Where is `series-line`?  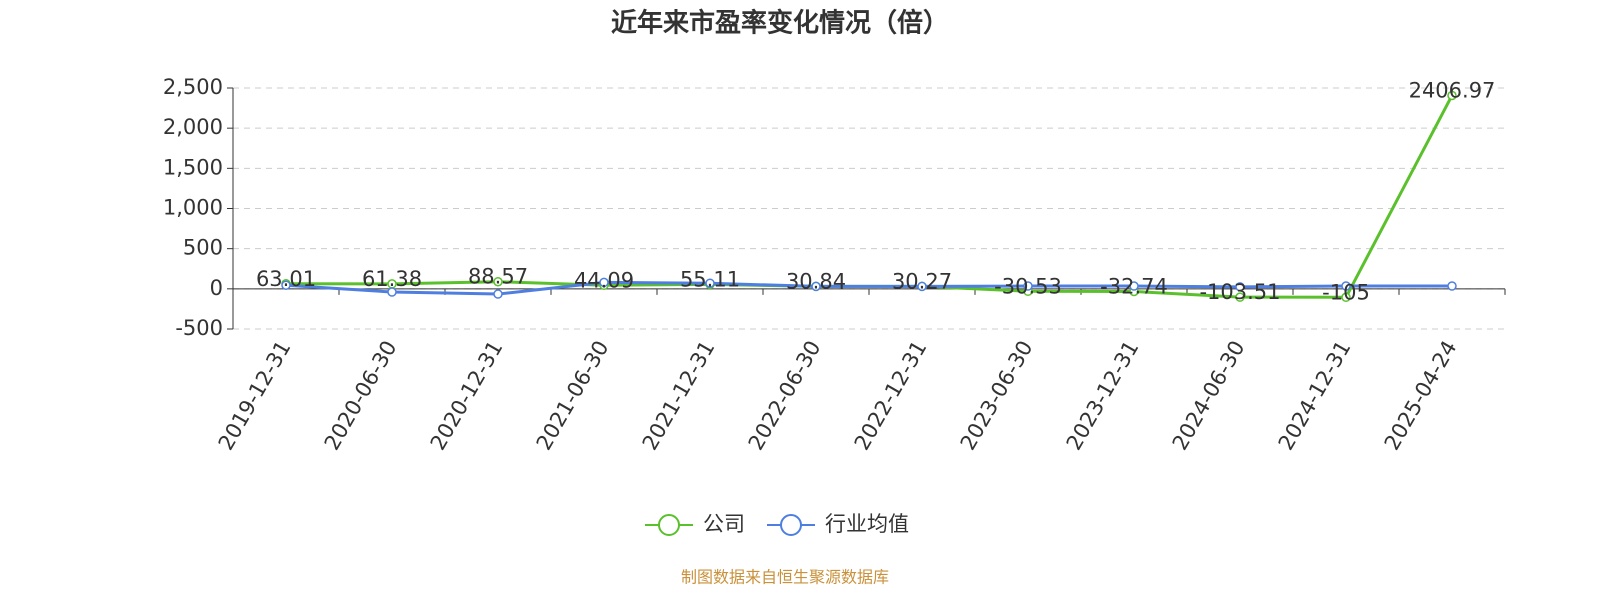 series-line is located at coordinates (868, 288).